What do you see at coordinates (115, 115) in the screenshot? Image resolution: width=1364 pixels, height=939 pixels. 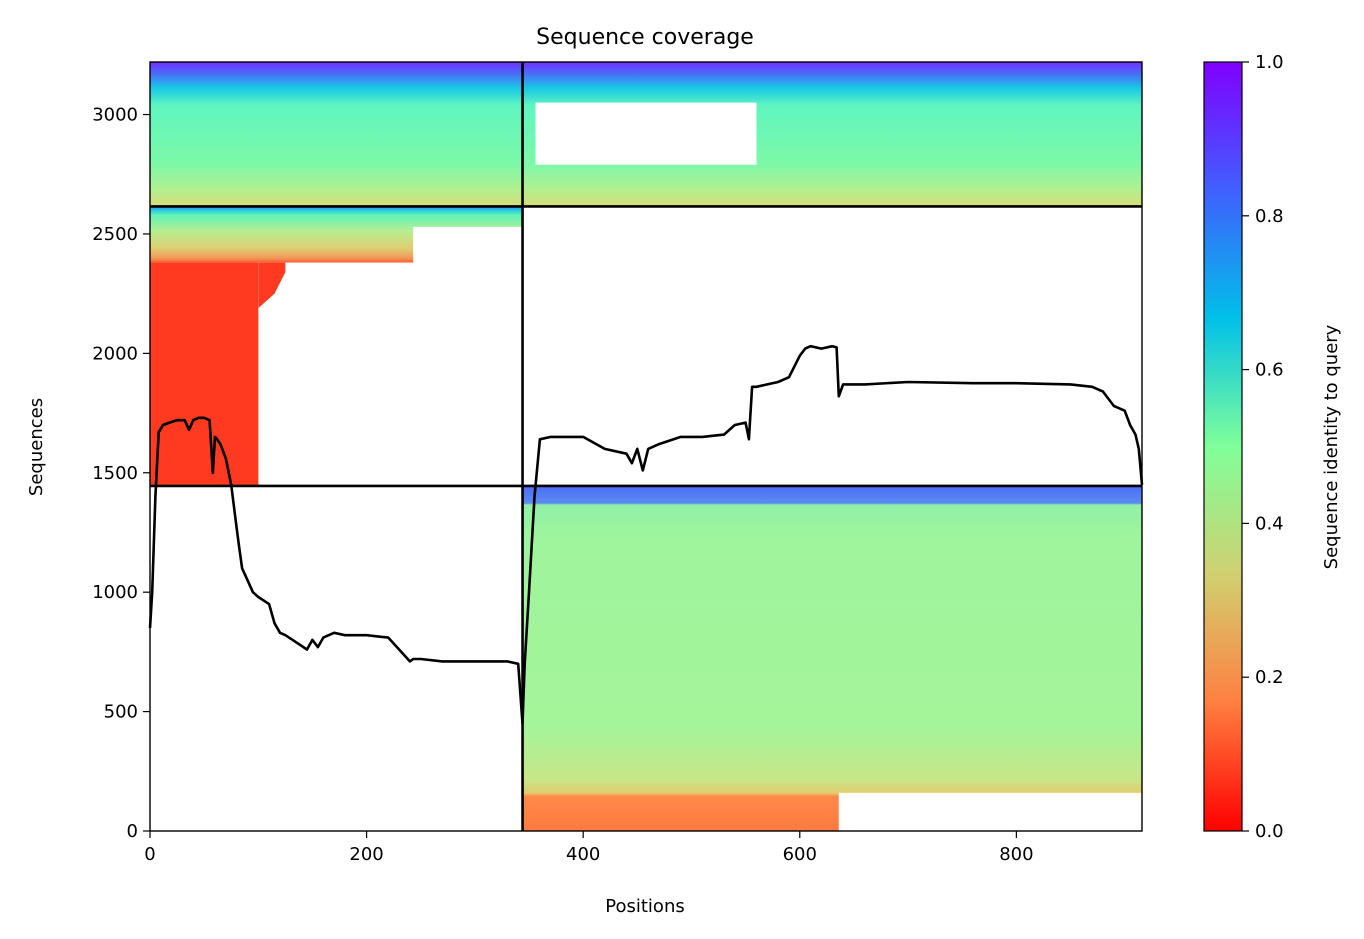 I see `y-tick-label: 3000` at bounding box center [115, 115].